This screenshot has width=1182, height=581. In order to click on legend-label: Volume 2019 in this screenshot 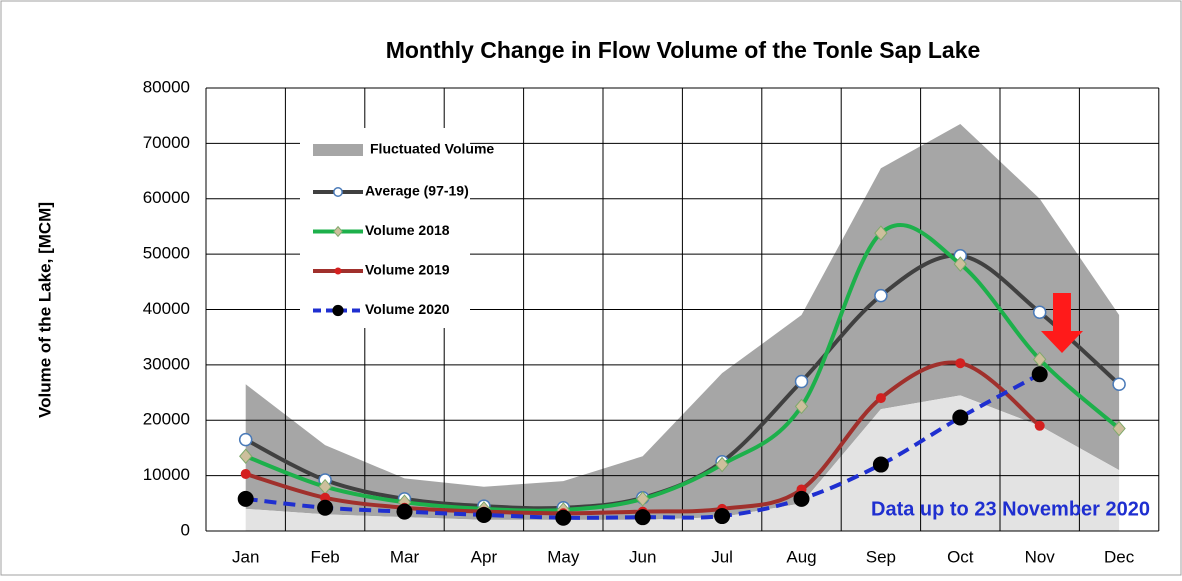, I will do `click(407, 270)`.